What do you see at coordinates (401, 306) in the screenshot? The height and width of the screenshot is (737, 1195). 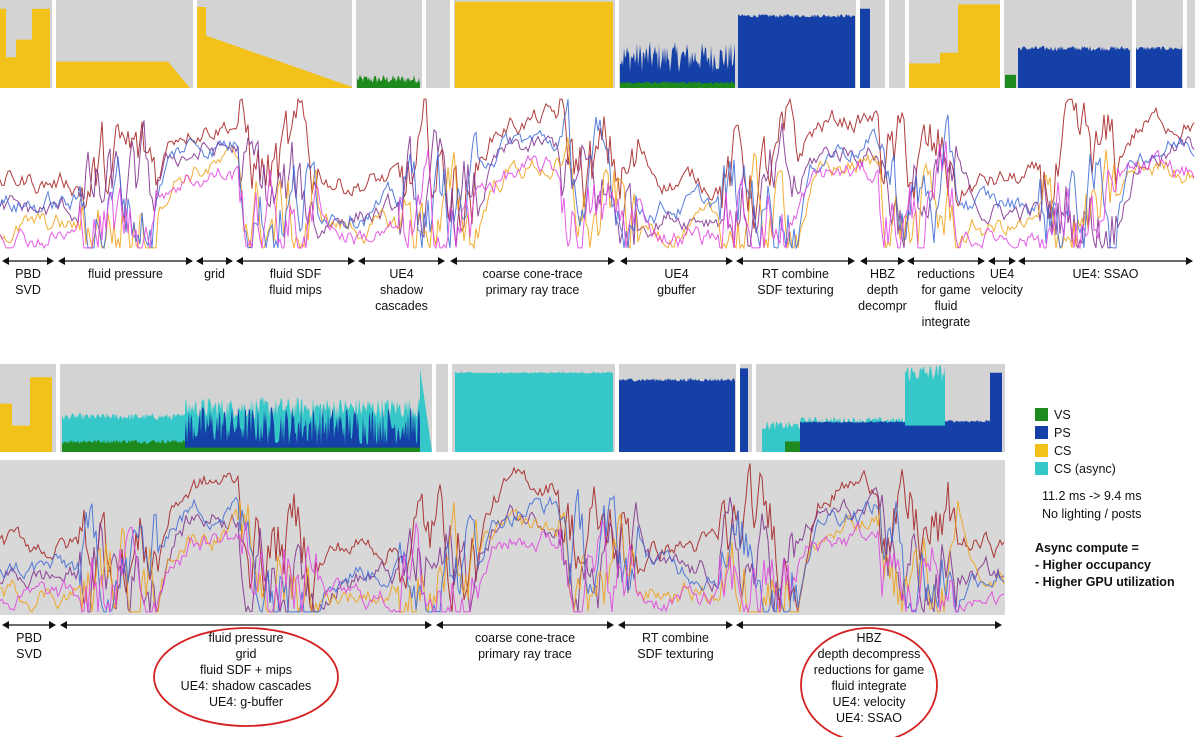 I see `segment-label-line: cascades` at bounding box center [401, 306].